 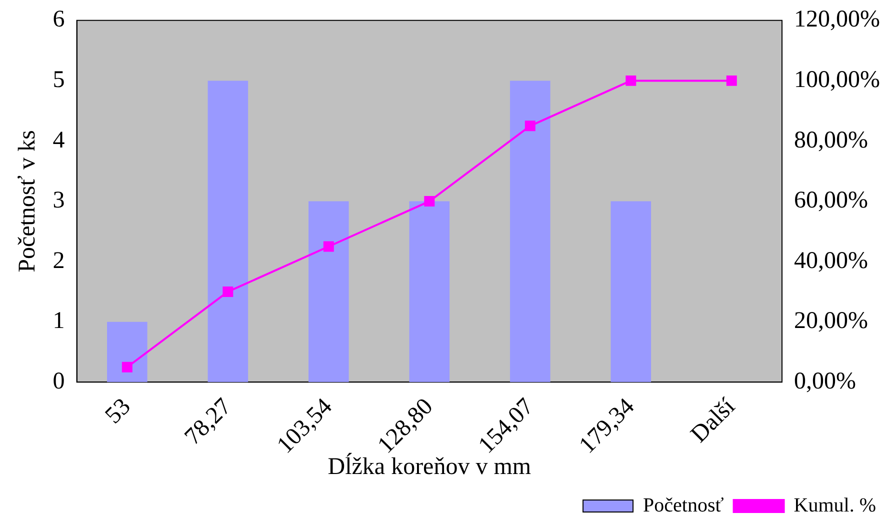 I want to click on legend-label: Početnosť, so click(x=683, y=505).